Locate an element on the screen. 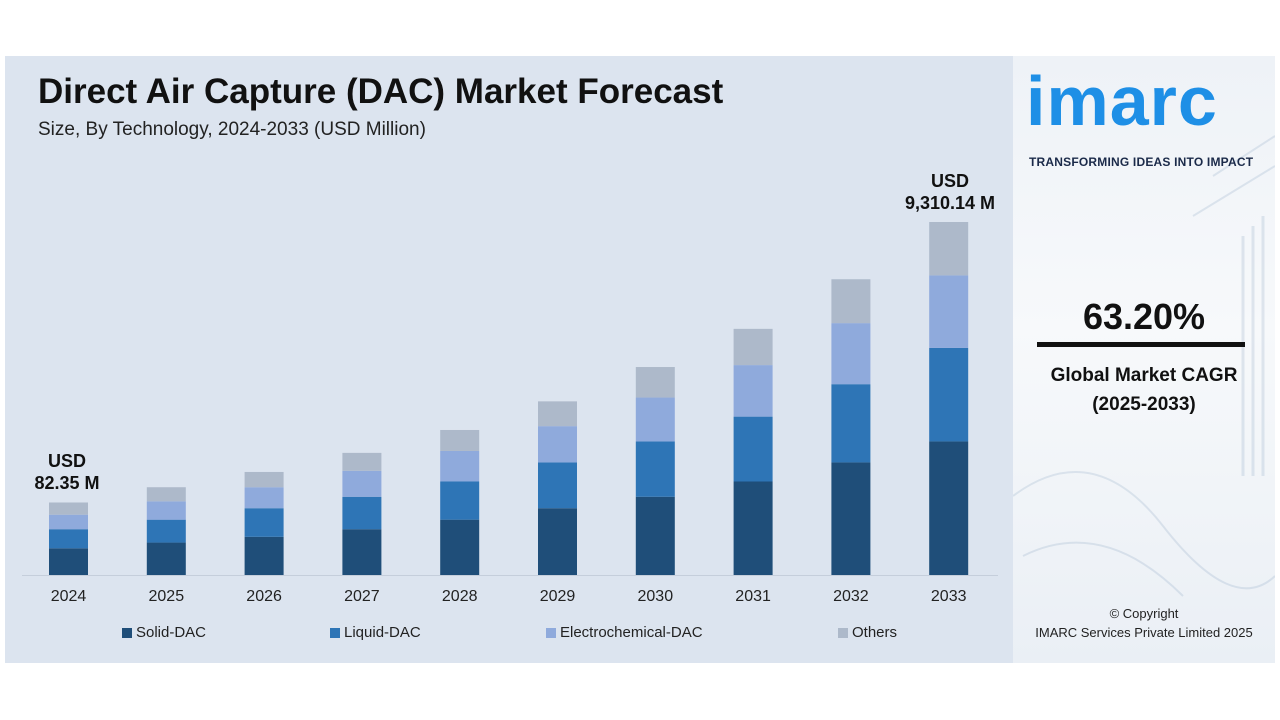 The image size is (1280, 720). bar-solid-dac-2029 is located at coordinates (557, 541).